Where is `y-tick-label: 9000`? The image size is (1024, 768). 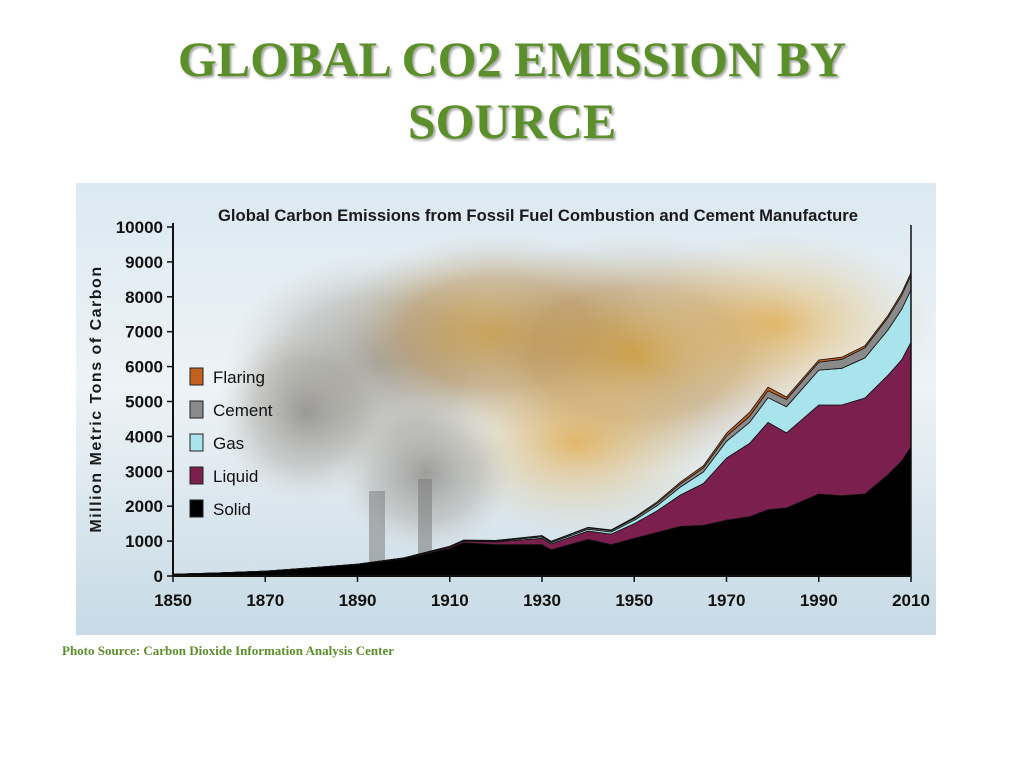 y-tick-label: 9000 is located at coordinates (144, 262).